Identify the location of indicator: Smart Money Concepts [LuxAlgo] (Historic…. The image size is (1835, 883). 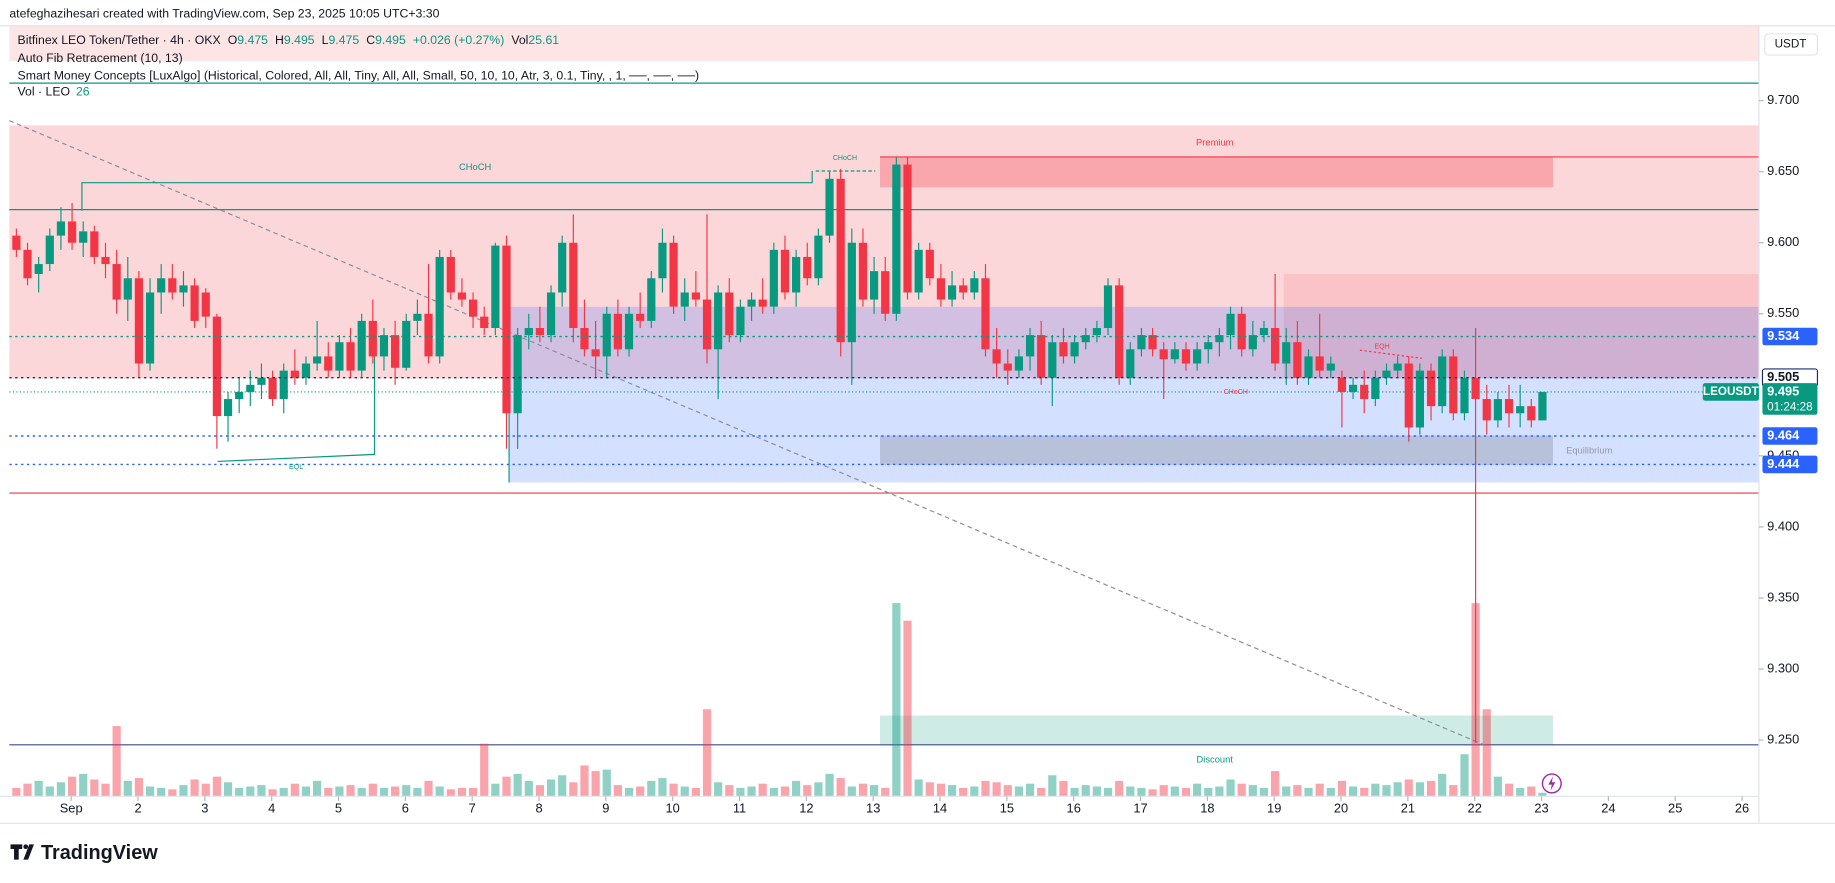
(359, 75).